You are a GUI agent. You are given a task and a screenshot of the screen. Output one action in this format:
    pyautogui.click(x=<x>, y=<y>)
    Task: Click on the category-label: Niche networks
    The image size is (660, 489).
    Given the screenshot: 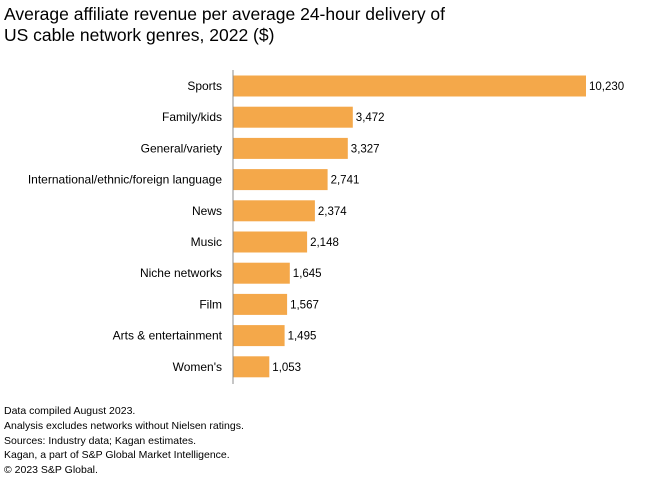 What is the action you would take?
    pyautogui.click(x=181, y=273)
    